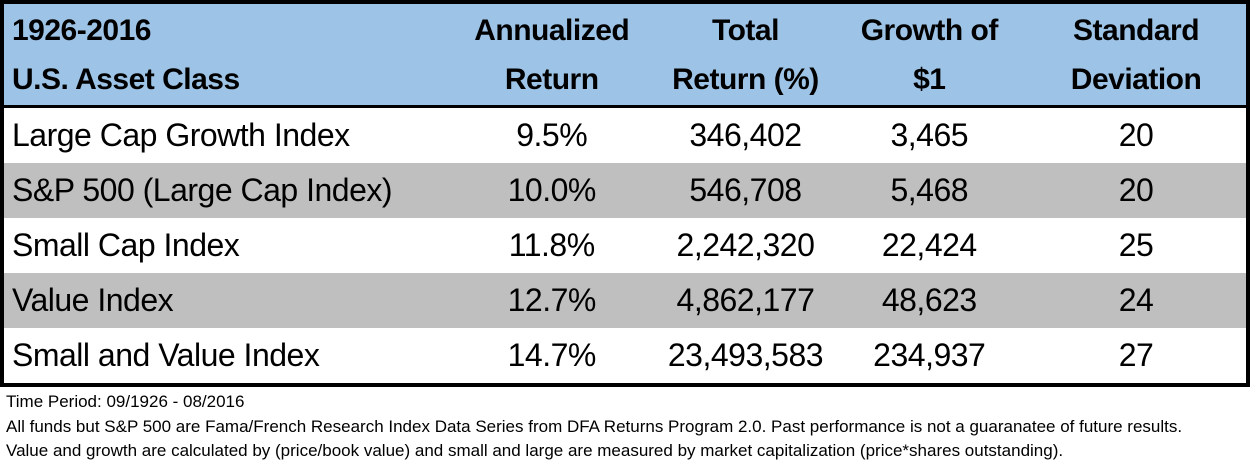  What do you see at coordinates (745, 135) in the screenshot?
I see `total-return-cell: 346,402` at bounding box center [745, 135].